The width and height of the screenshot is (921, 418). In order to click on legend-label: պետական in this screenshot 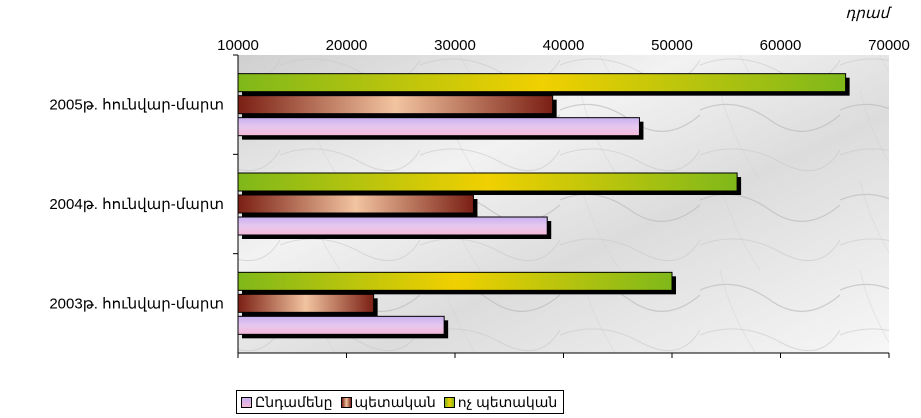, I will do `click(395, 401)`.